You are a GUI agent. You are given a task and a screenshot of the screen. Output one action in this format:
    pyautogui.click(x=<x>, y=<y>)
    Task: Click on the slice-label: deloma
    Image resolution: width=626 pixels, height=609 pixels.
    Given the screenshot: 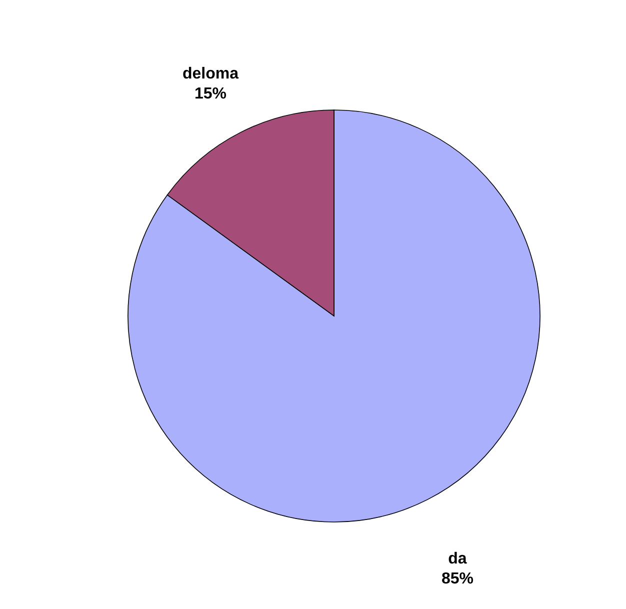 What is the action you would take?
    pyautogui.click(x=210, y=74)
    